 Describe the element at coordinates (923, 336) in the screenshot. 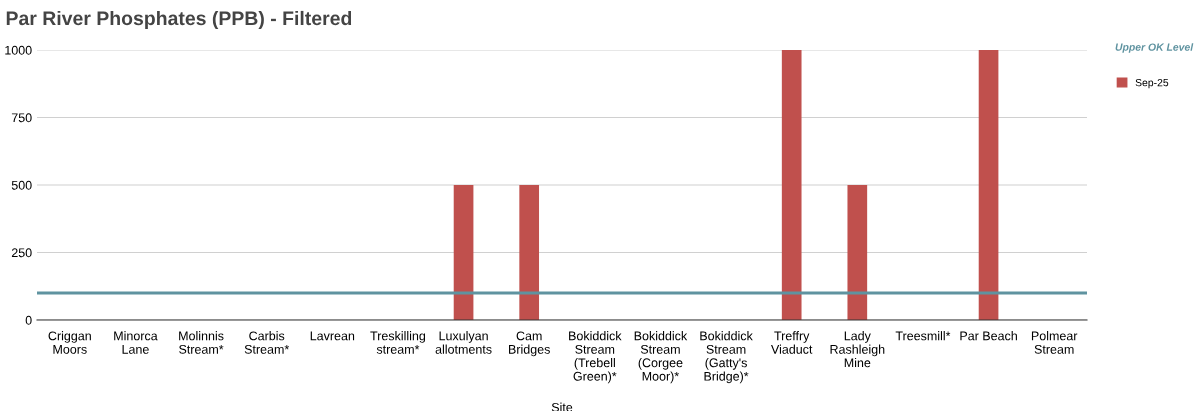

I see `x-tick-label: Treesmill*` at that location.